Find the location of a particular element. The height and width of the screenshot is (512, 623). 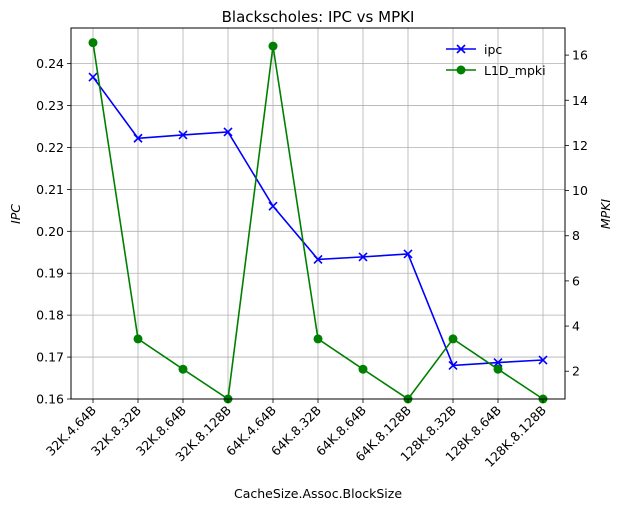

left-y-tick-label: 0.23 is located at coordinates (50, 105).